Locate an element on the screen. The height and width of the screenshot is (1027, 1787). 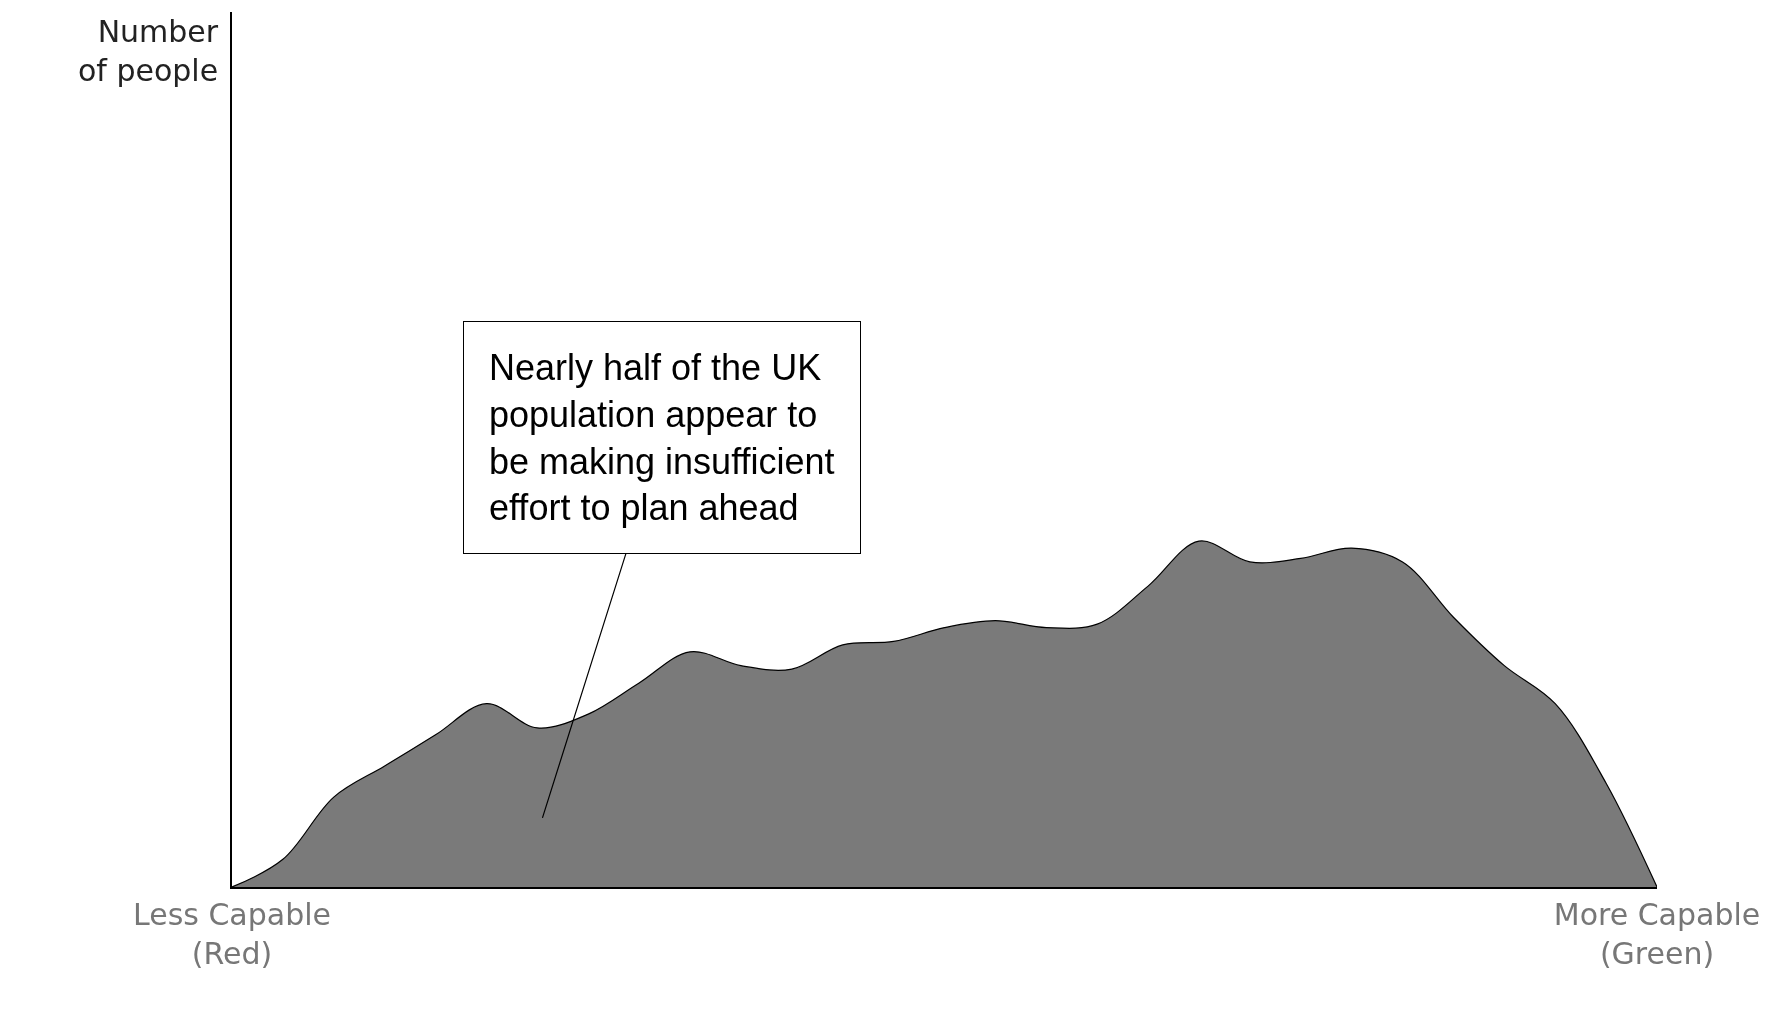
x-tick-label: Less Capable (Red) is located at coordinates (232, 934).